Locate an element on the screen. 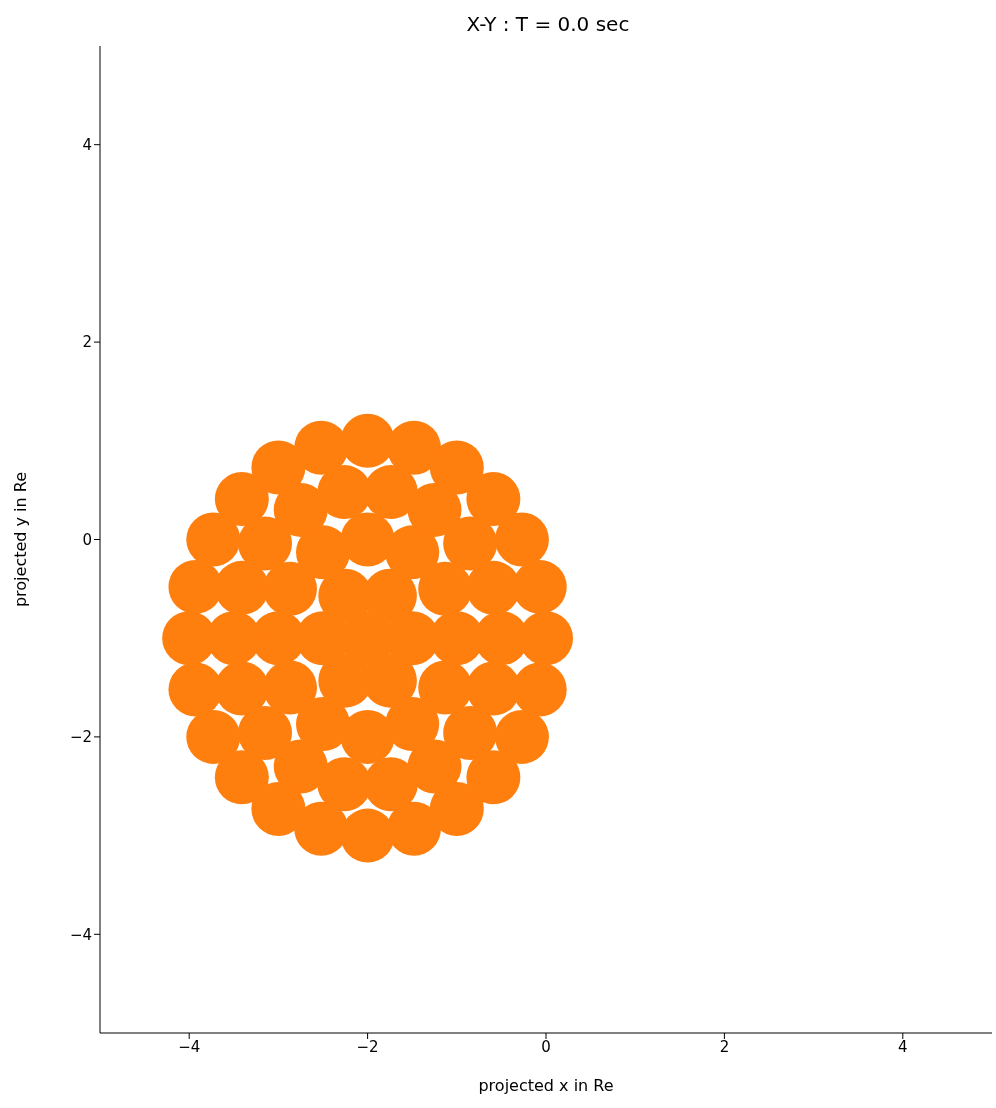  x-tick-label: 4 is located at coordinates (903, 1046).